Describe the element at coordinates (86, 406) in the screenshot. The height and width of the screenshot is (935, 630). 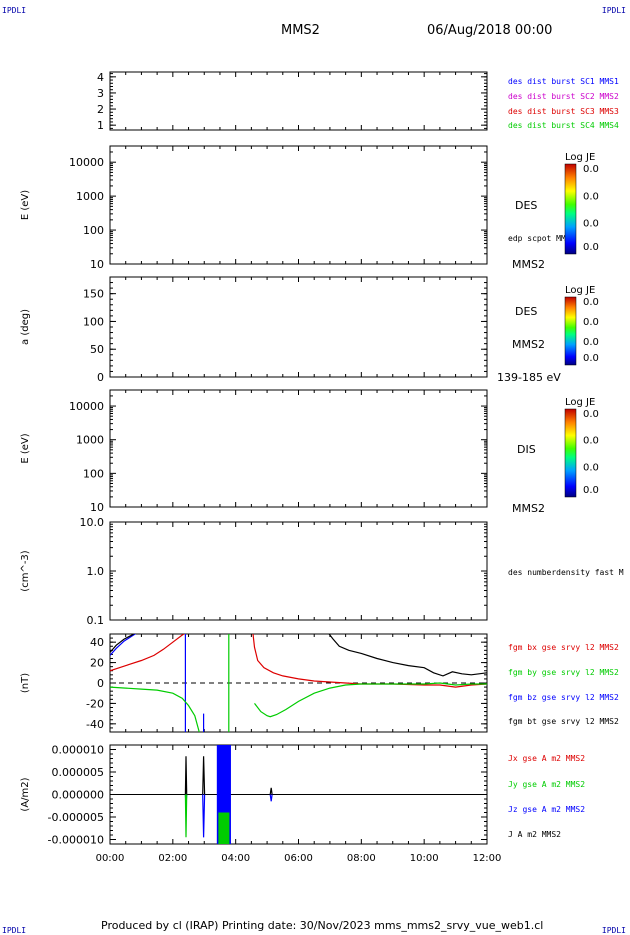
I see `dis-energy-ytick-label: 10000` at that location.